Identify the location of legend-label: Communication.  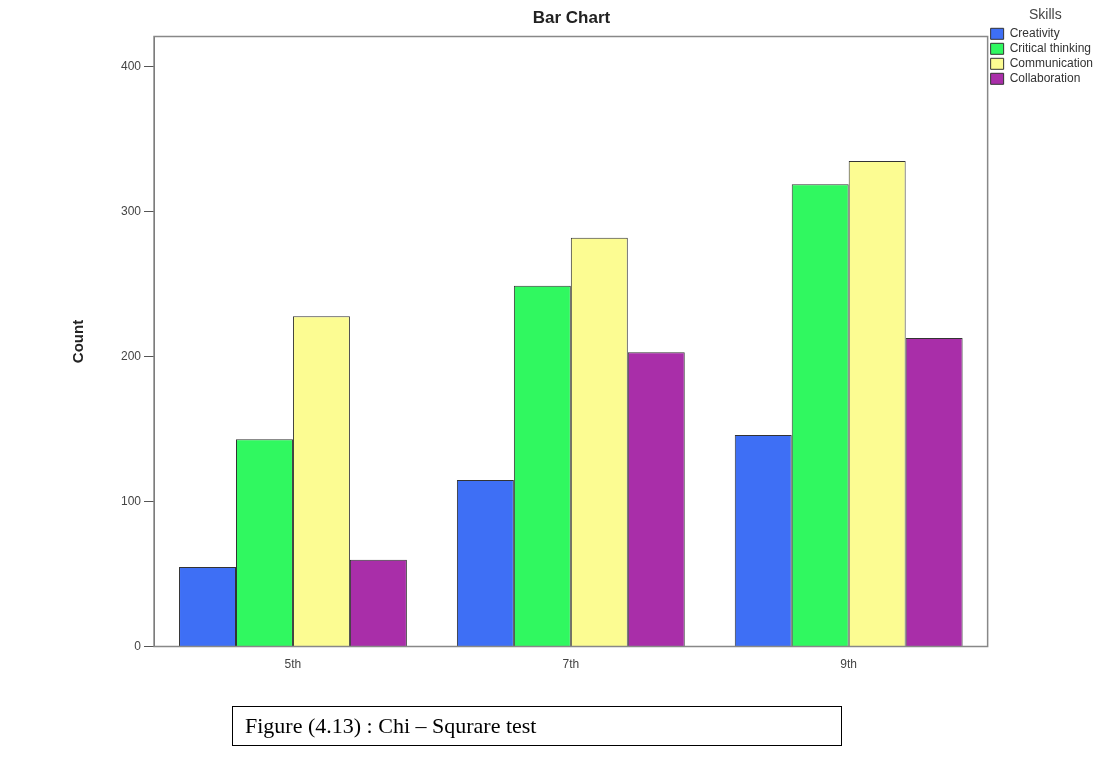
(1051, 63).